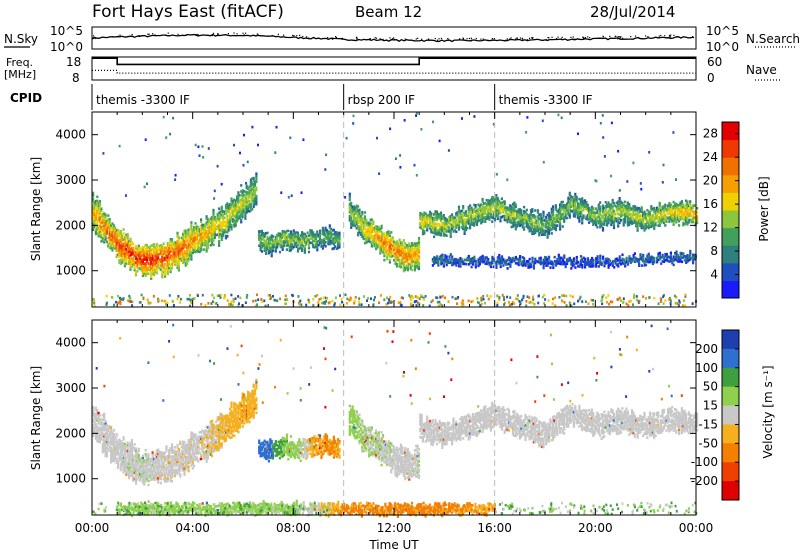 The image size is (800, 554). Describe the element at coordinates (394, 71) in the screenshot. I see `nave-series` at that location.